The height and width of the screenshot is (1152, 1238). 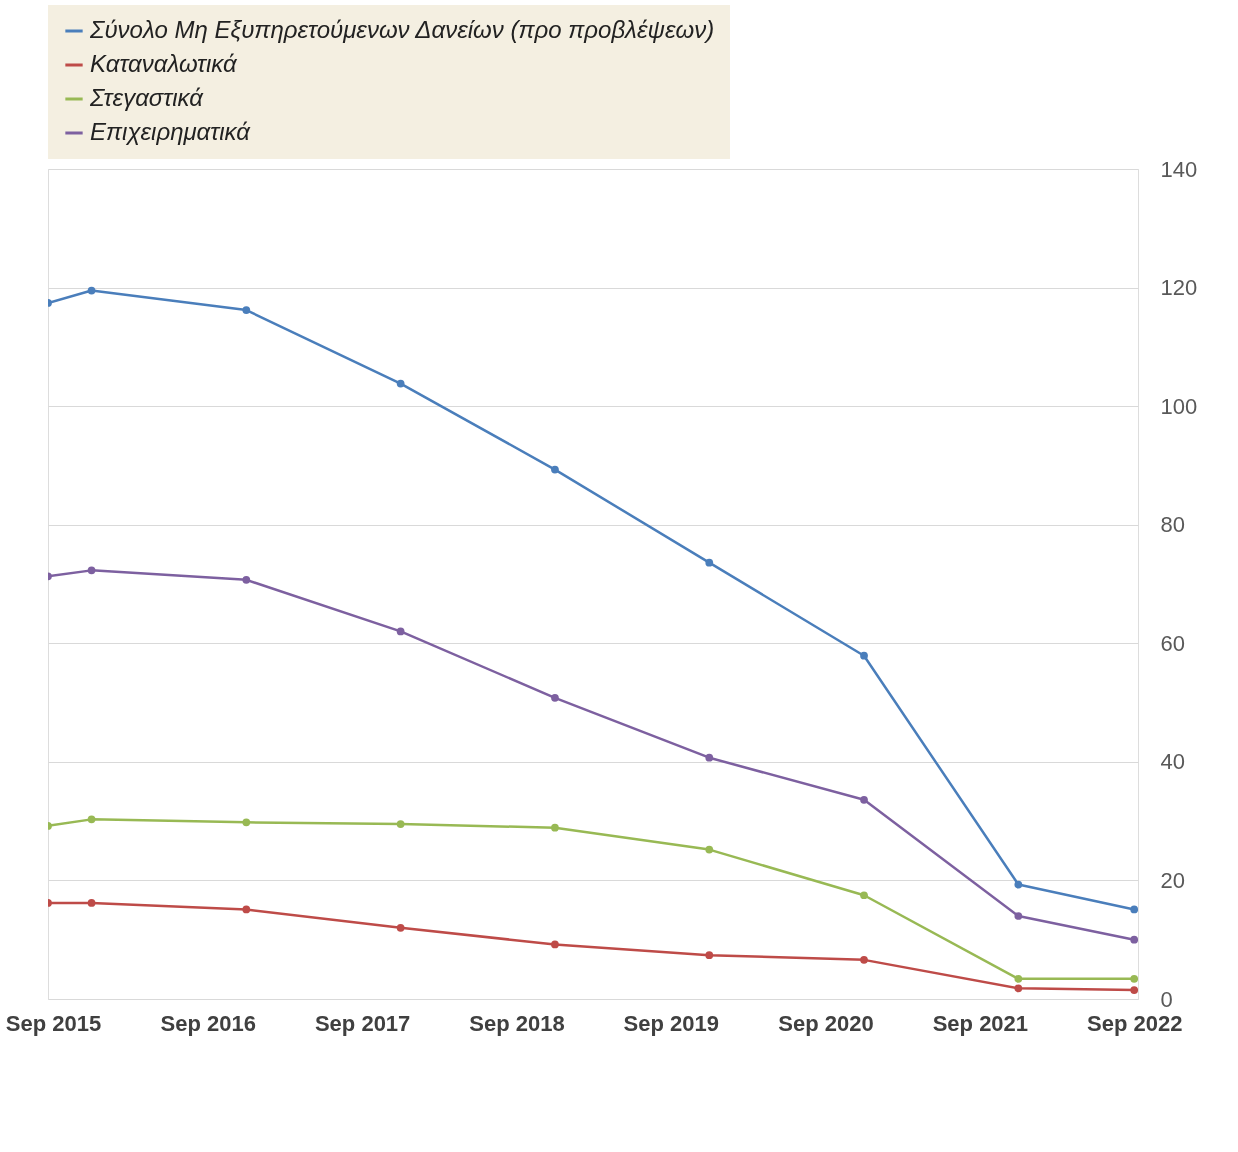 What do you see at coordinates (1179, 169) in the screenshot?
I see `y-tick-label: 140` at bounding box center [1179, 169].